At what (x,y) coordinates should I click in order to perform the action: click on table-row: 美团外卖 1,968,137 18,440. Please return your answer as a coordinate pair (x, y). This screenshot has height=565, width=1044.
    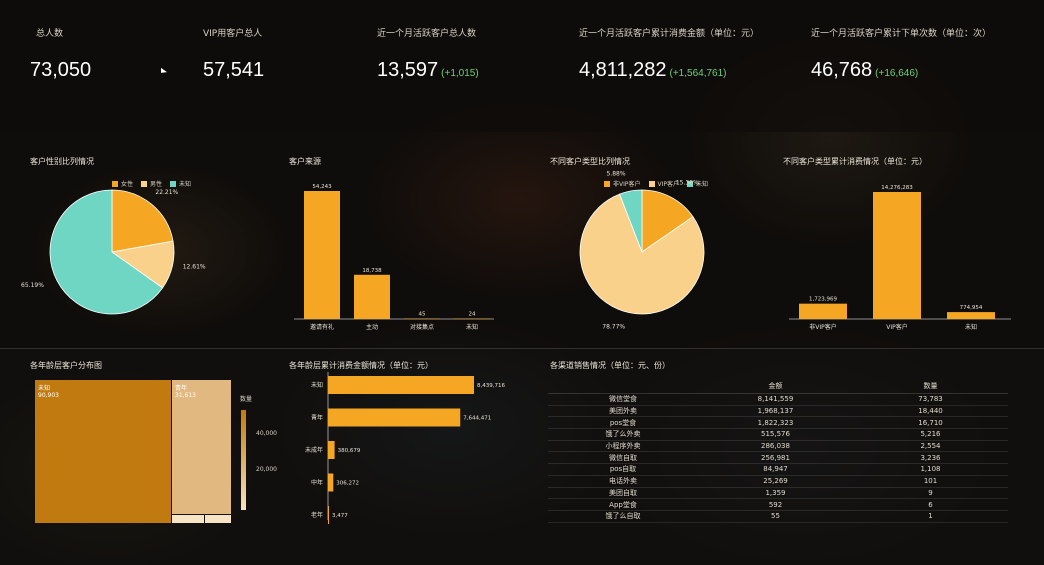
    Looking at the image, I should click on (778, 412).